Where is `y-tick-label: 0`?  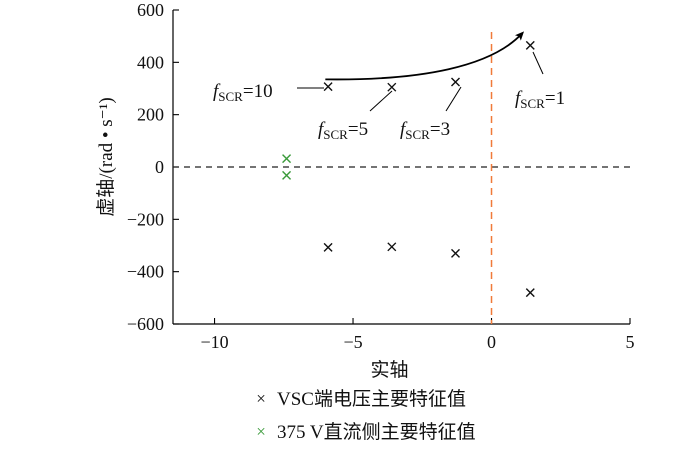
y-tick-label: 0 is located at coordinates (159, 167).